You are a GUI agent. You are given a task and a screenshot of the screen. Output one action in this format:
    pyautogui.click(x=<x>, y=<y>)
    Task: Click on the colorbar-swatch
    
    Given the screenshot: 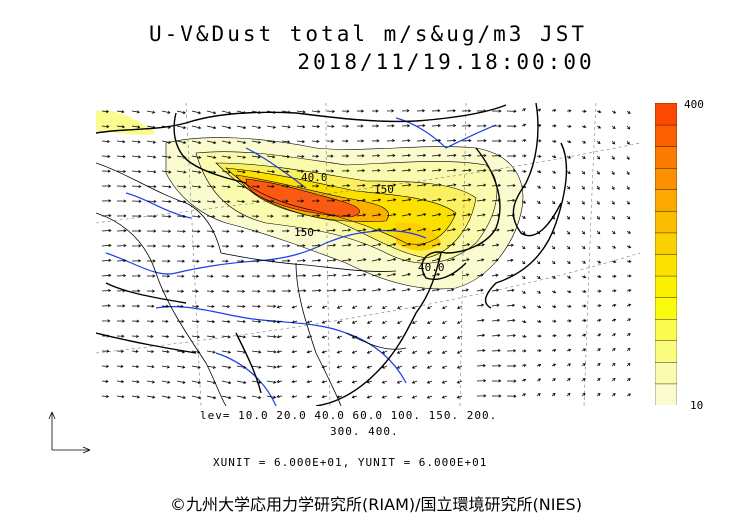 What is the action you would take?
    pyautogui.click(x=666, y=200)
    